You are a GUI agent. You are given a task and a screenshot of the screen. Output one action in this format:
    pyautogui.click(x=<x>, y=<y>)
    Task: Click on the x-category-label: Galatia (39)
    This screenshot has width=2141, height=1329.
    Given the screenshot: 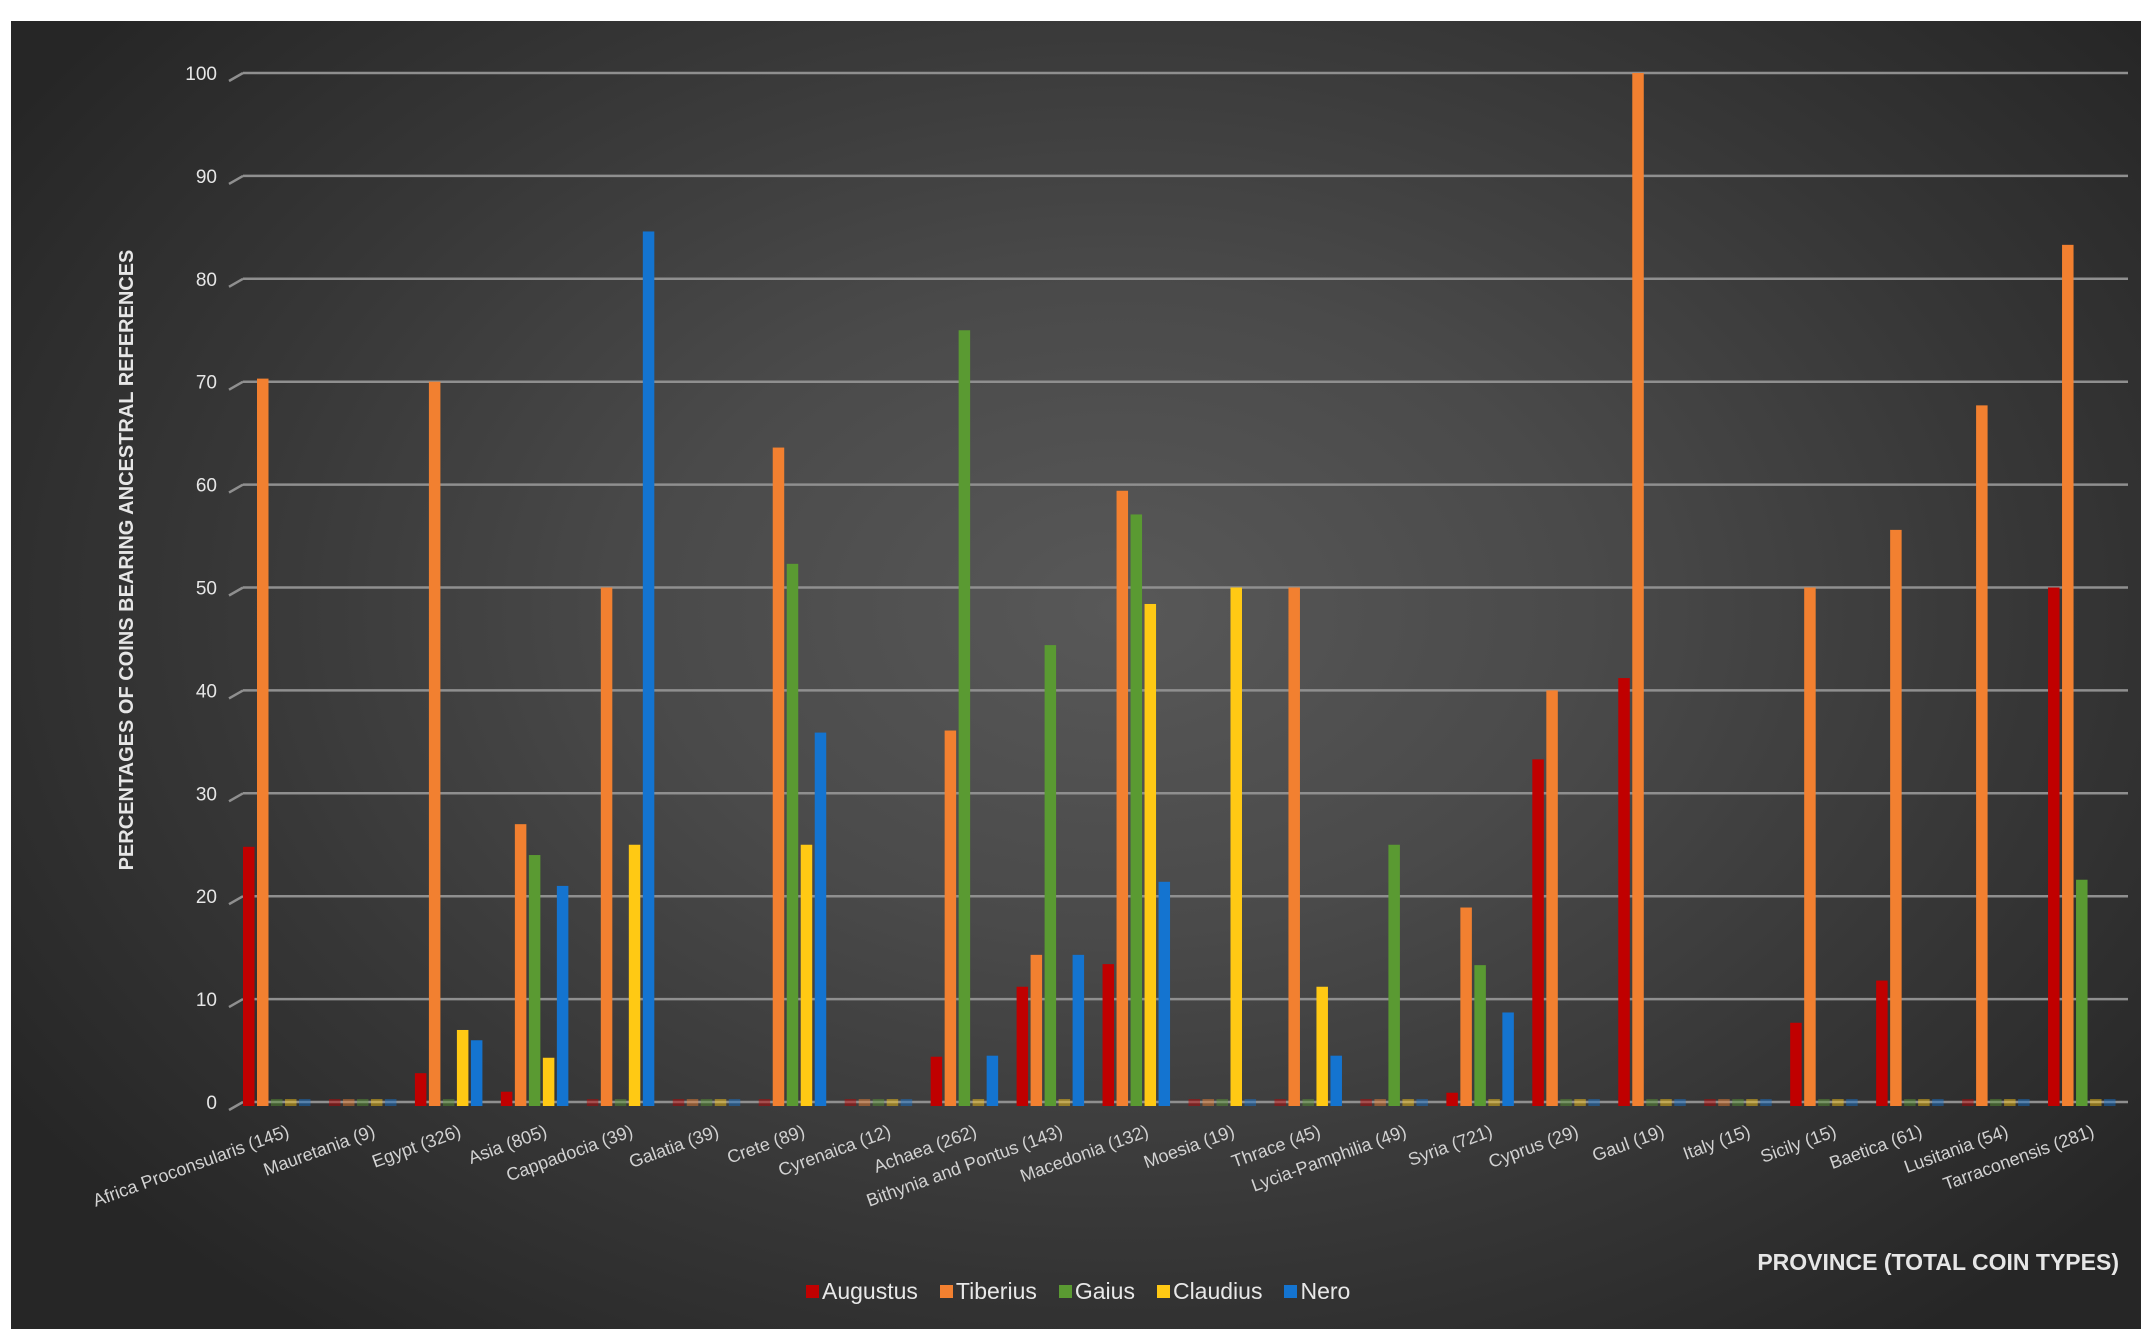 What is the action you would take?
    pyautogui.click(x=673, y=1146)
    